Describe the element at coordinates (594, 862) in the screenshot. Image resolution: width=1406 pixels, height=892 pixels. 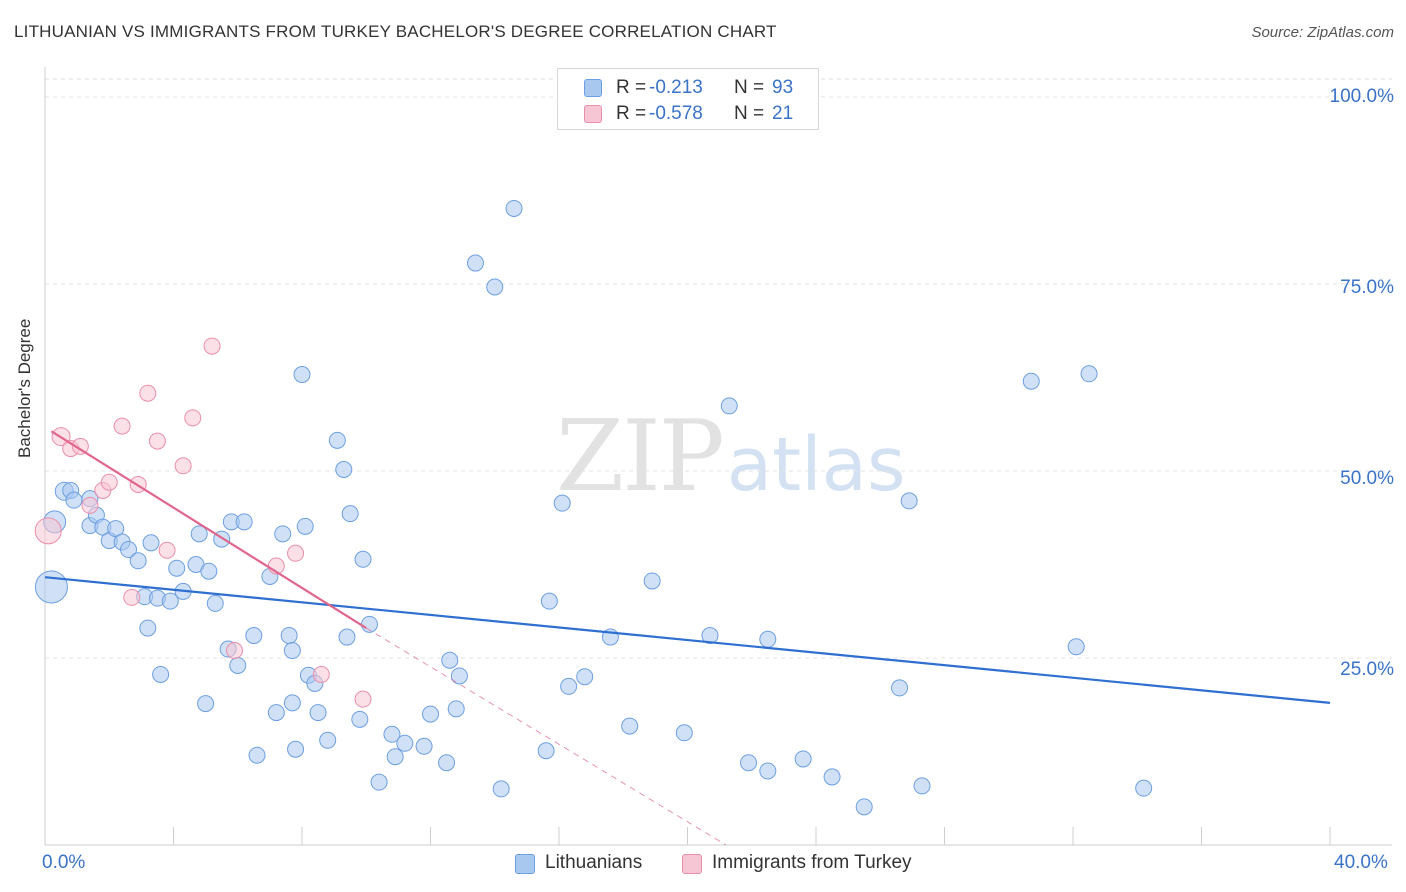
I see `legend-label: Lithuanians` at that location.